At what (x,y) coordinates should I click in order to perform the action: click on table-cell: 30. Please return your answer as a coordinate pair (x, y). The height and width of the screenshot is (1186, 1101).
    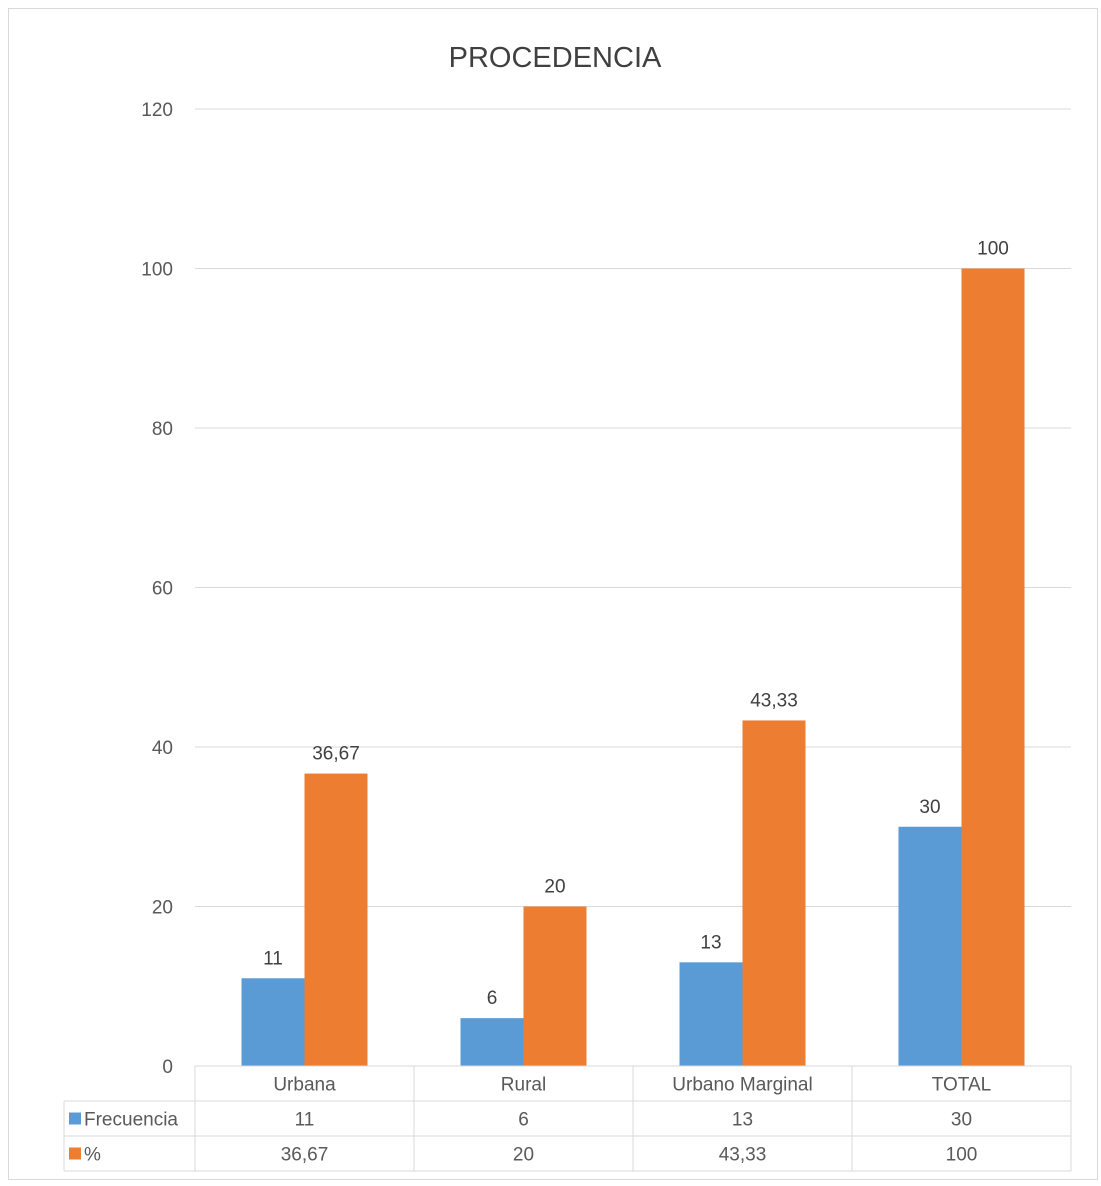
    Looking at the image, I should click on (961, 1120).